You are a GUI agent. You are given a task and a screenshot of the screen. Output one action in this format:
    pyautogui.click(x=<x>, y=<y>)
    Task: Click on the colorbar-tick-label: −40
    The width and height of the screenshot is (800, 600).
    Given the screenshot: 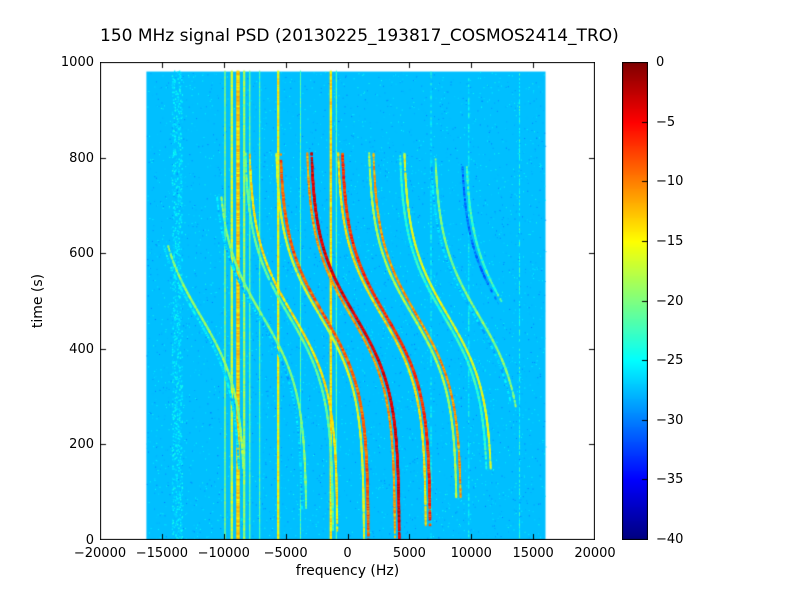 What is the action you would take?
    pyautogui.click(x=670, y=539)
    